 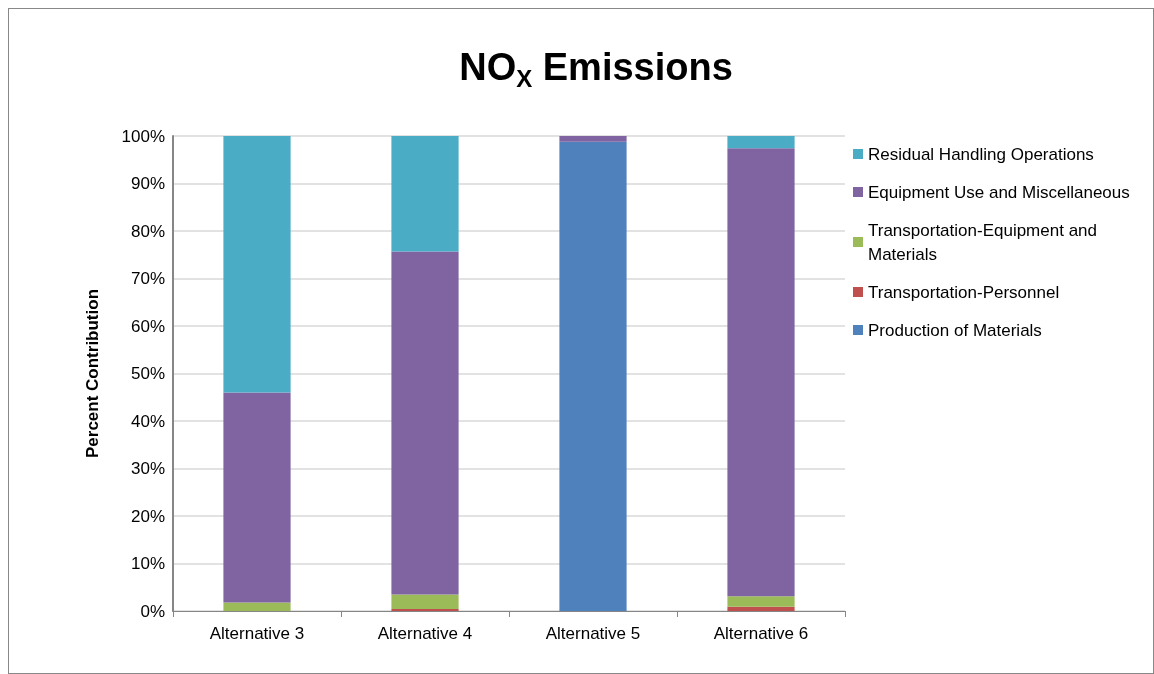 I want to click on legend-label: Production of Materials, so click(x=955, y=330).